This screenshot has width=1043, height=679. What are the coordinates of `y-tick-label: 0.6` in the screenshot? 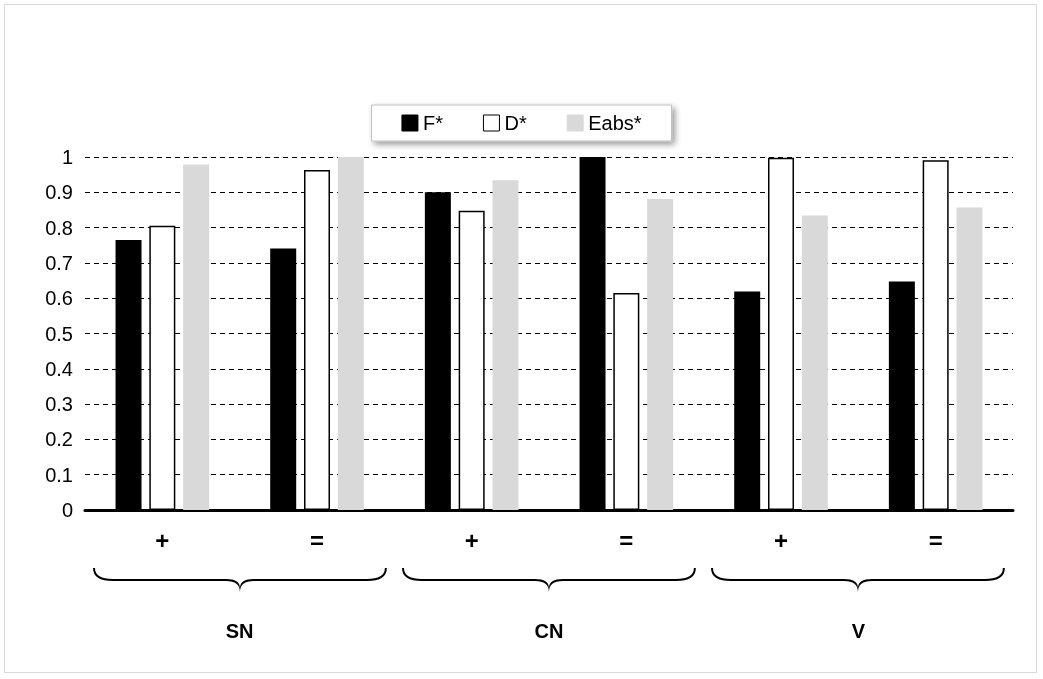 It's located at (59, 298).